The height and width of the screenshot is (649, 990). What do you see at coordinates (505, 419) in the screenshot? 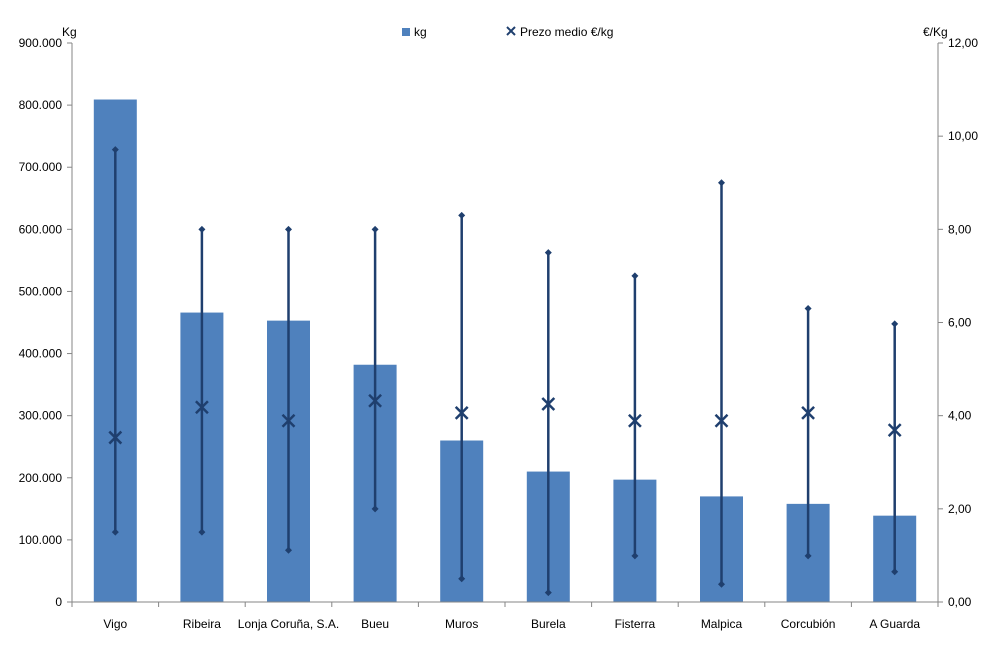
I see `price-markers-group` at bounding box center [505, 419].